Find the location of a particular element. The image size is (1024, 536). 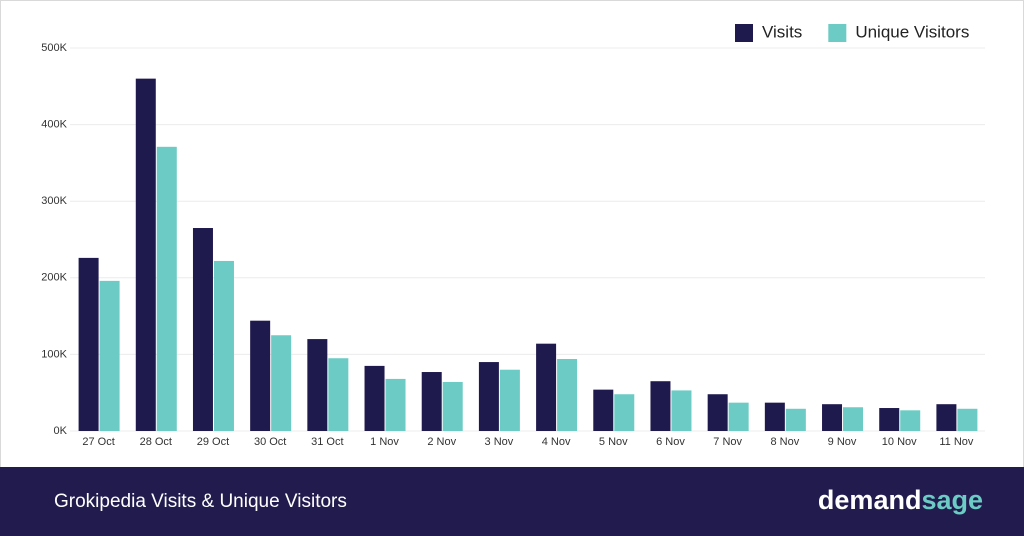

chart-title: Grokipedia Visits & Unique Visitors is located at coordinates (200, 501).